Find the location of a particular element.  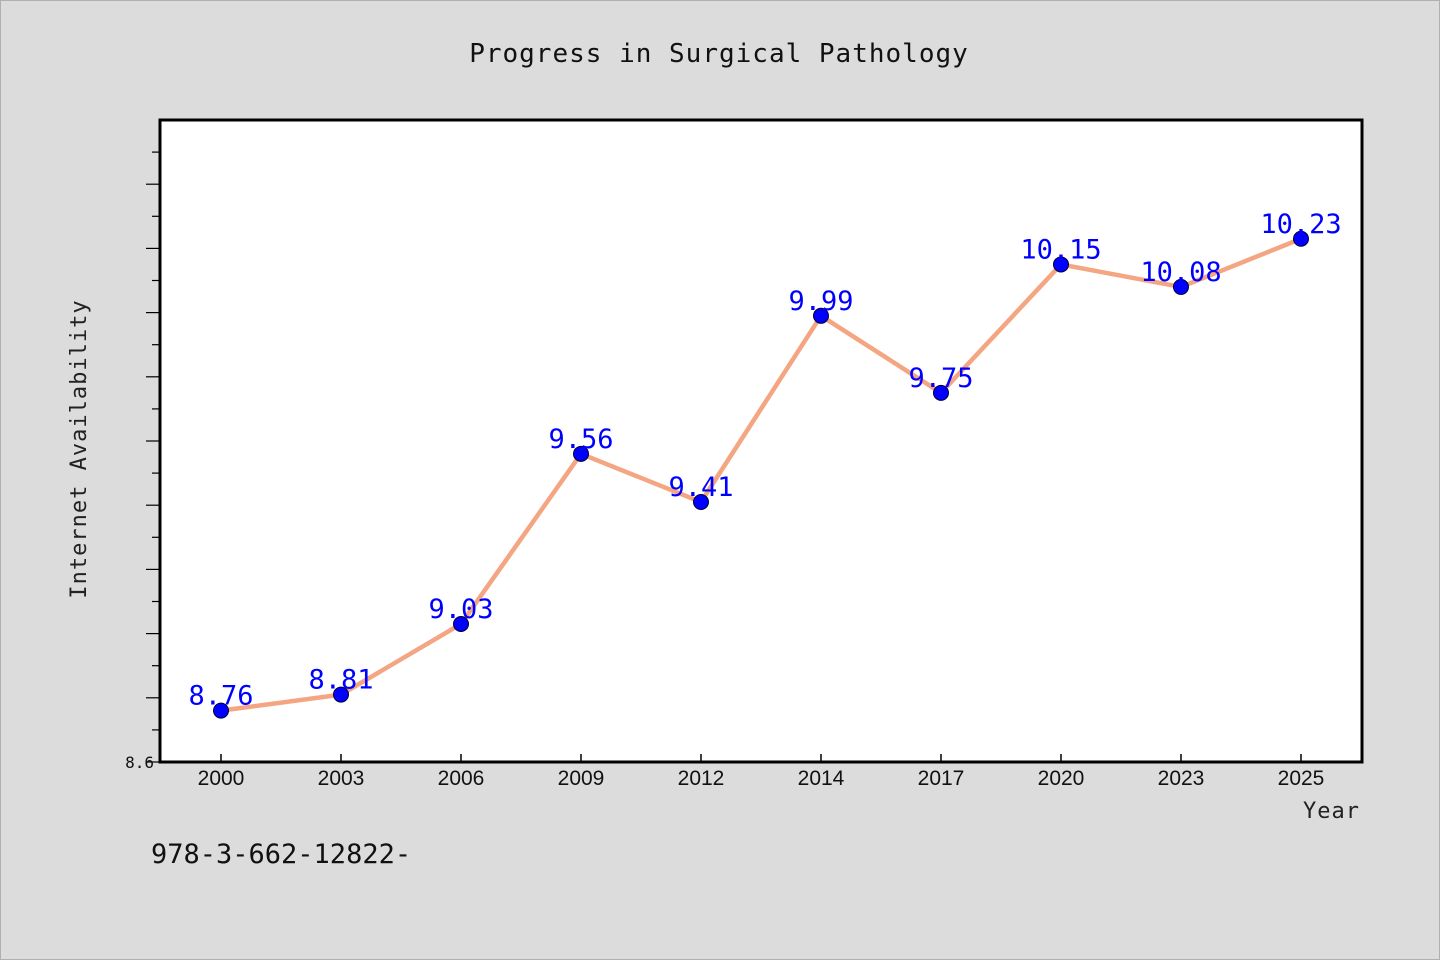

y-tick-label: 8.6 is located at coordinates (139, 762).